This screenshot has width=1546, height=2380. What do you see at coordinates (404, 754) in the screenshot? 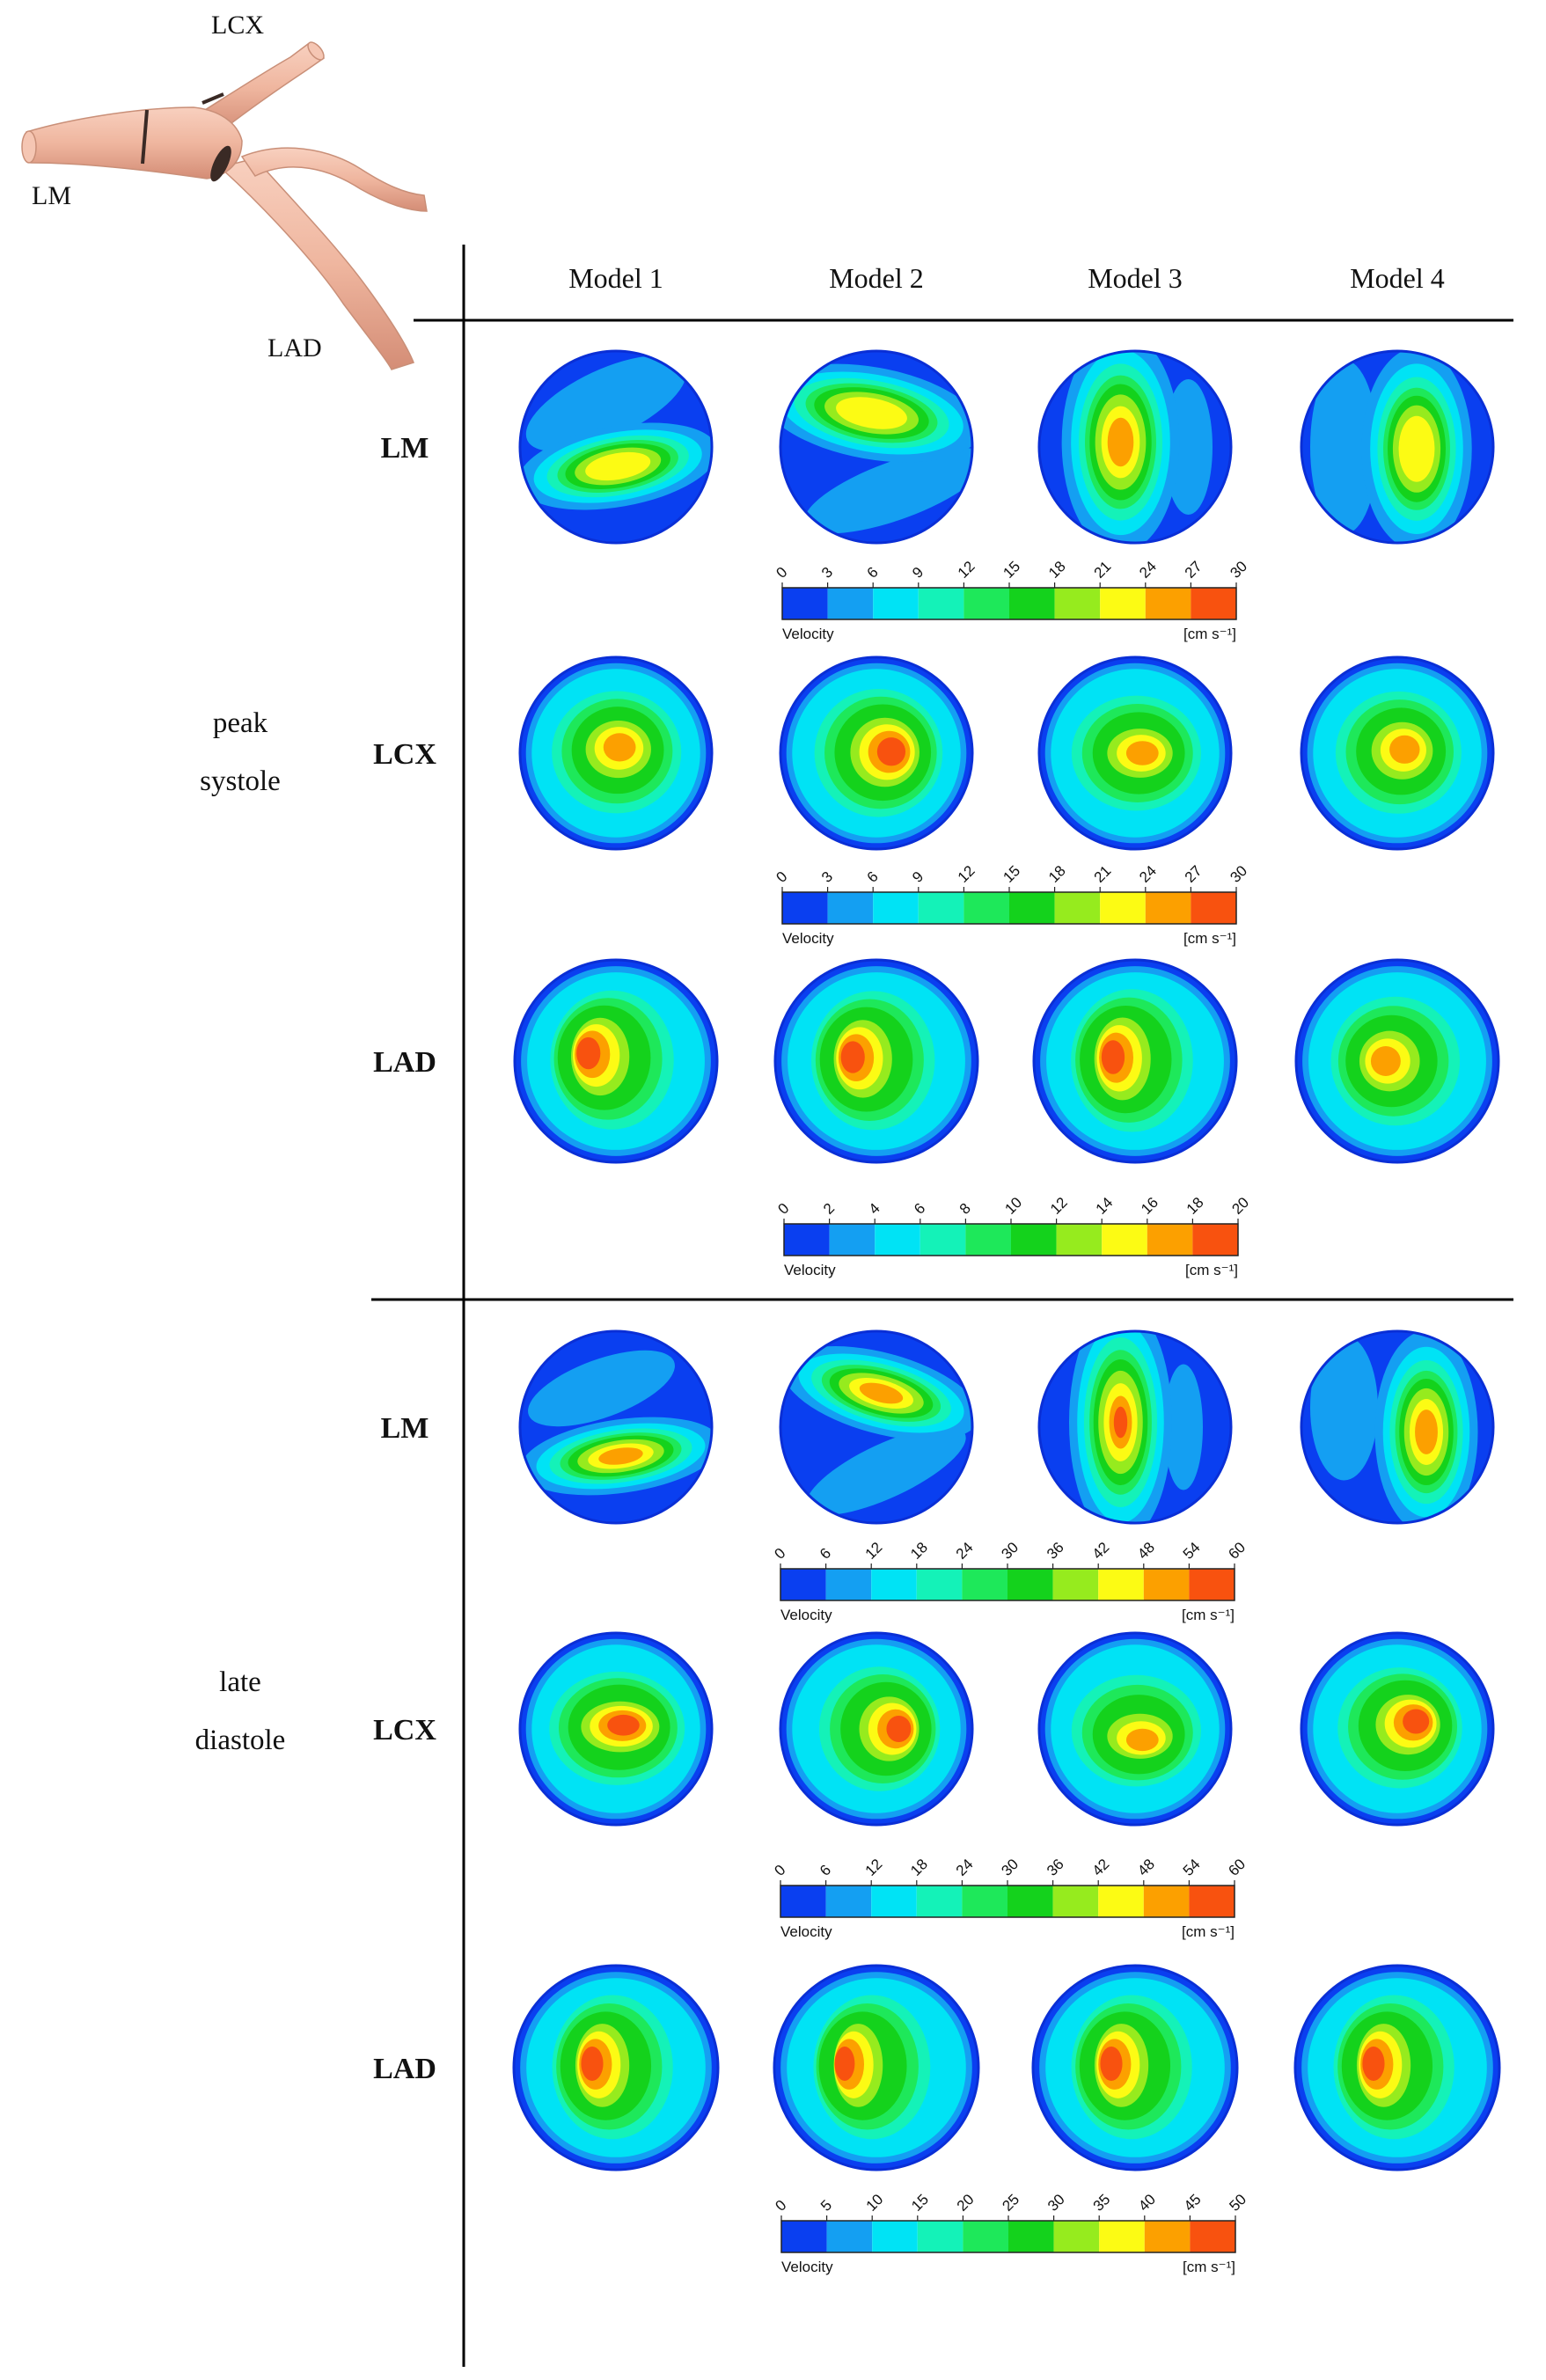
I see `row-label-peak-systole-lcx: LCX` at bounding box center [404, 754].